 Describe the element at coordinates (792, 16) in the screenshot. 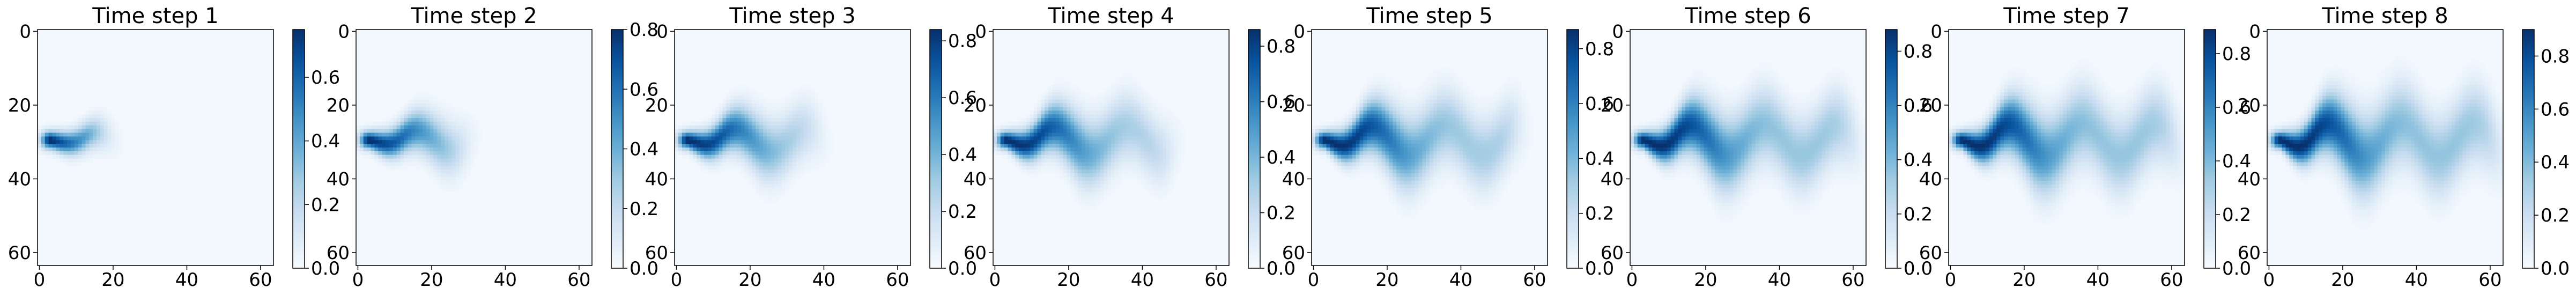

I see `chart-title: Time step 3` at that location.